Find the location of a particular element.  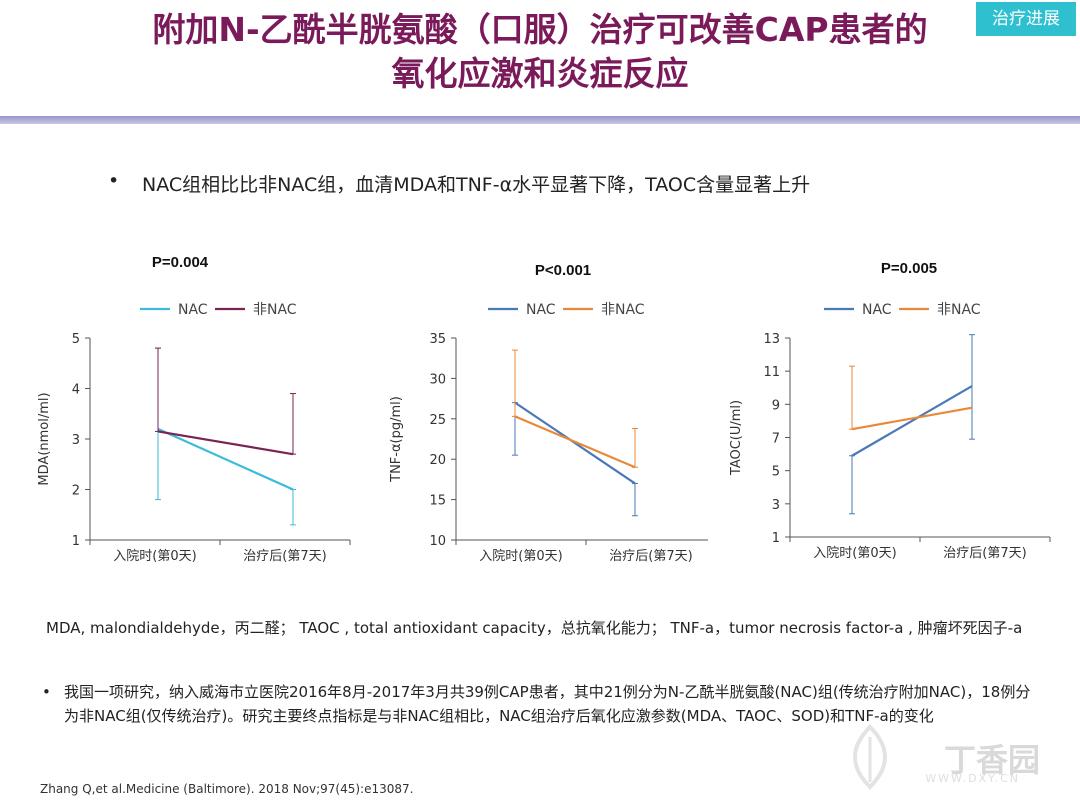

p-value-label: P=0.004 is located at coordinates (180, 262).